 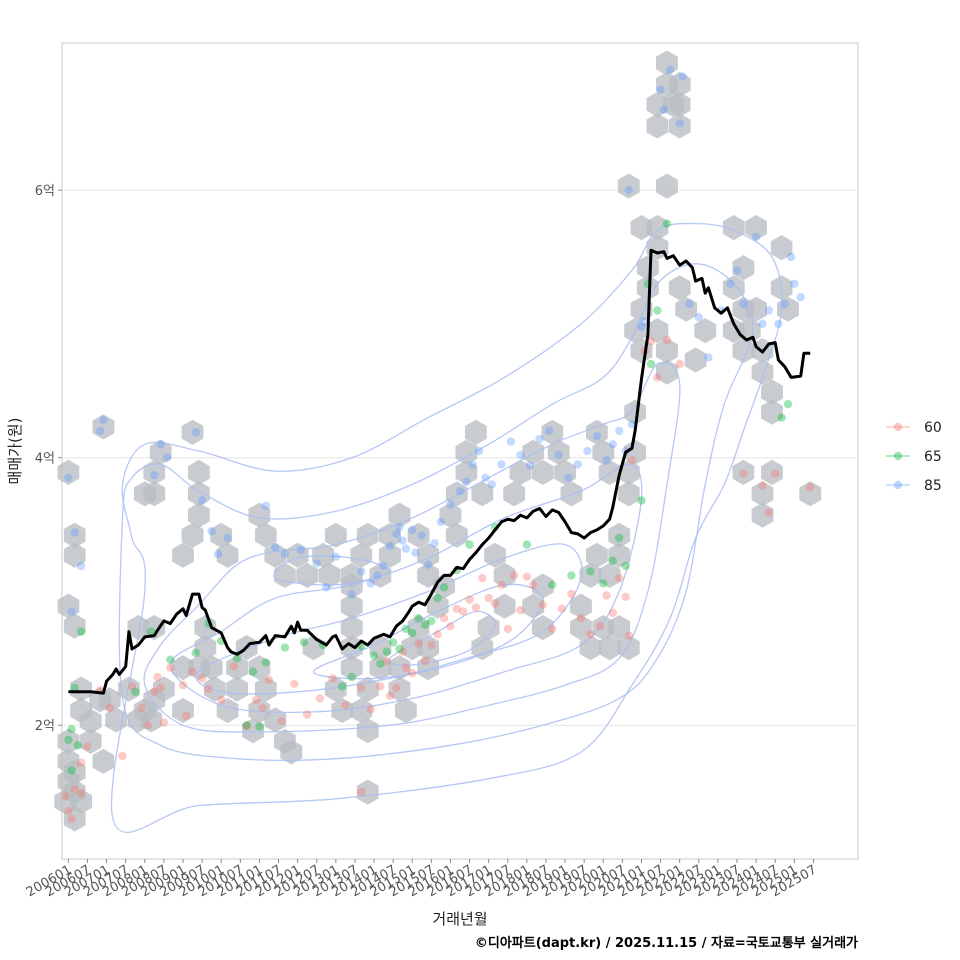 What do you see at coordinates (45, 726) in the screenshot?
I see `y-tick-label: 2억` at bounding box center [45, 726].